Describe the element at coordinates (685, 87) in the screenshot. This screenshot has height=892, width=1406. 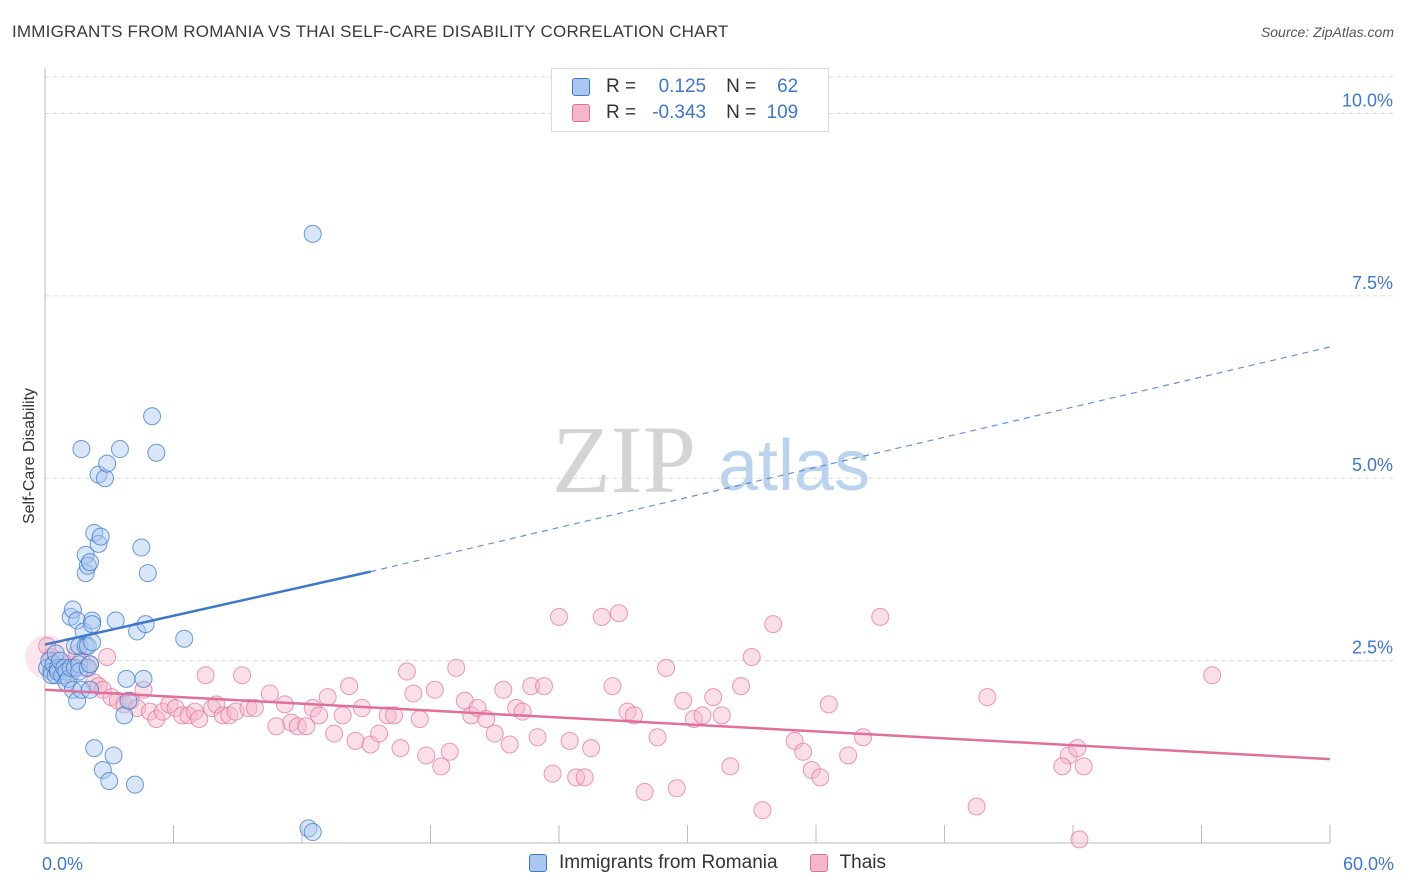
I see `legend-row-romania: R = 0.125 N = 62` at that location.